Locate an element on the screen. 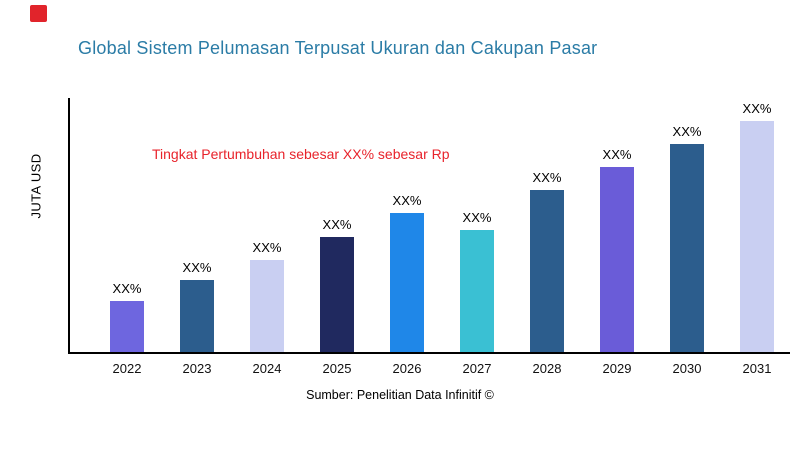 This screenshot has height=450, width=800. x-axis-tick-label: 2030 is located at coordinates (687, 368).